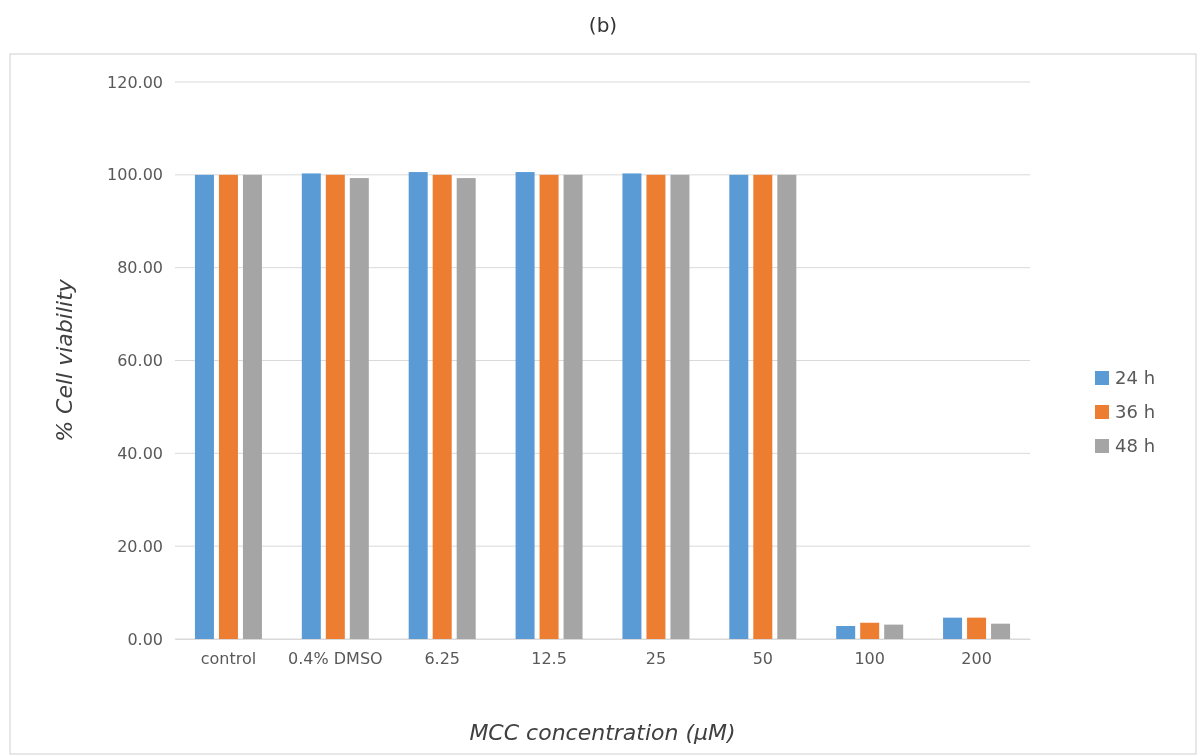 Image resolution: width=1197 pixels, height=755 pixels. What do you see at coordinates (228, 659) in the screenshot?
I see `x-tick-label: control` at bounding box center [228, 659].